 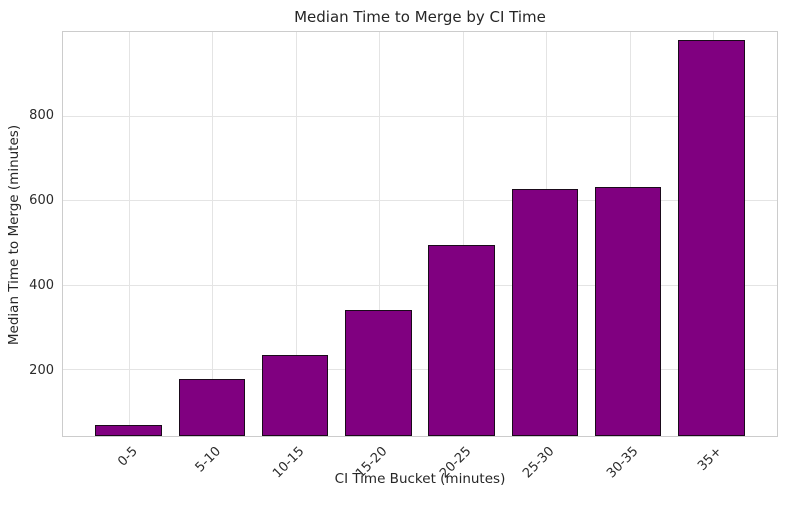 I want to click on x-tick-label: 35+, so click(x=709, y=459).